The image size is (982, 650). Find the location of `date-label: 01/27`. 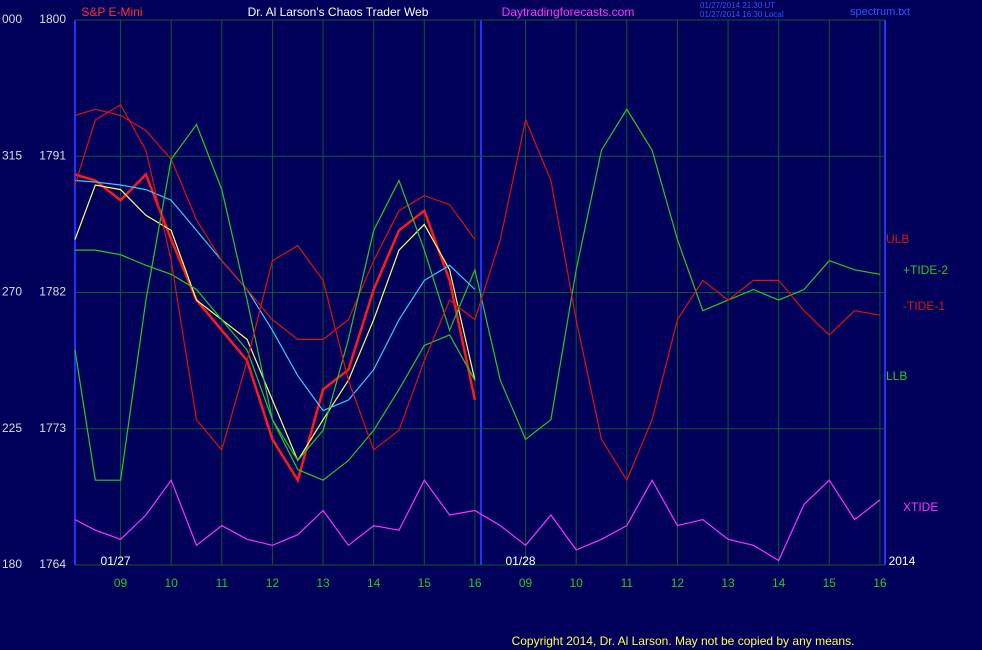

date-label: 01/27 is located at coordinates (116, 561).